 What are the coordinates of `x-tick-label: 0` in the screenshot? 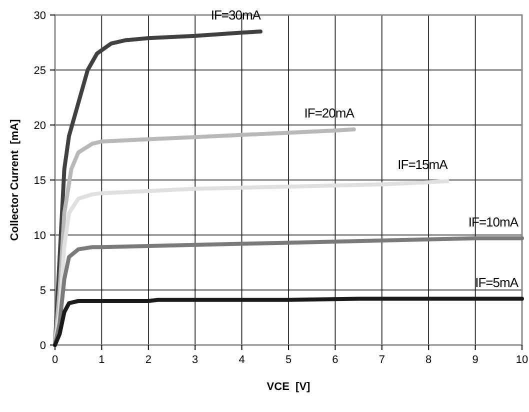 It's located at (55, 360).